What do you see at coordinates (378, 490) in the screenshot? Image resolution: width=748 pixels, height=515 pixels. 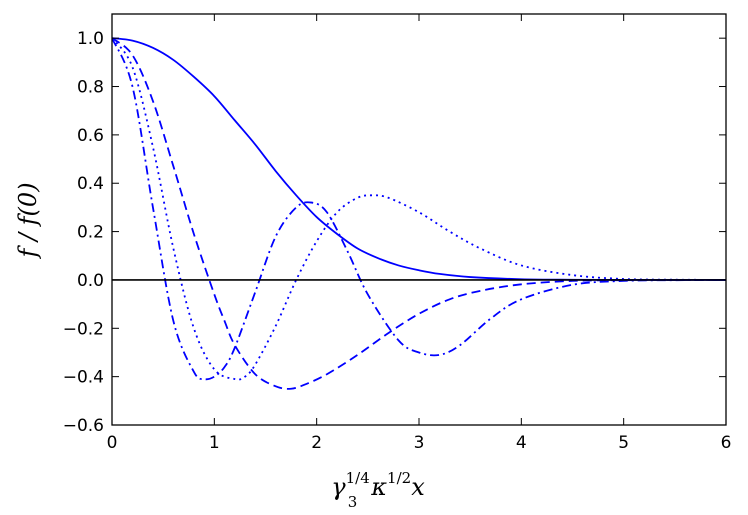 I see `x-axis-label: γ1/4 3κ1/2x` at bounding box center [378, 490].